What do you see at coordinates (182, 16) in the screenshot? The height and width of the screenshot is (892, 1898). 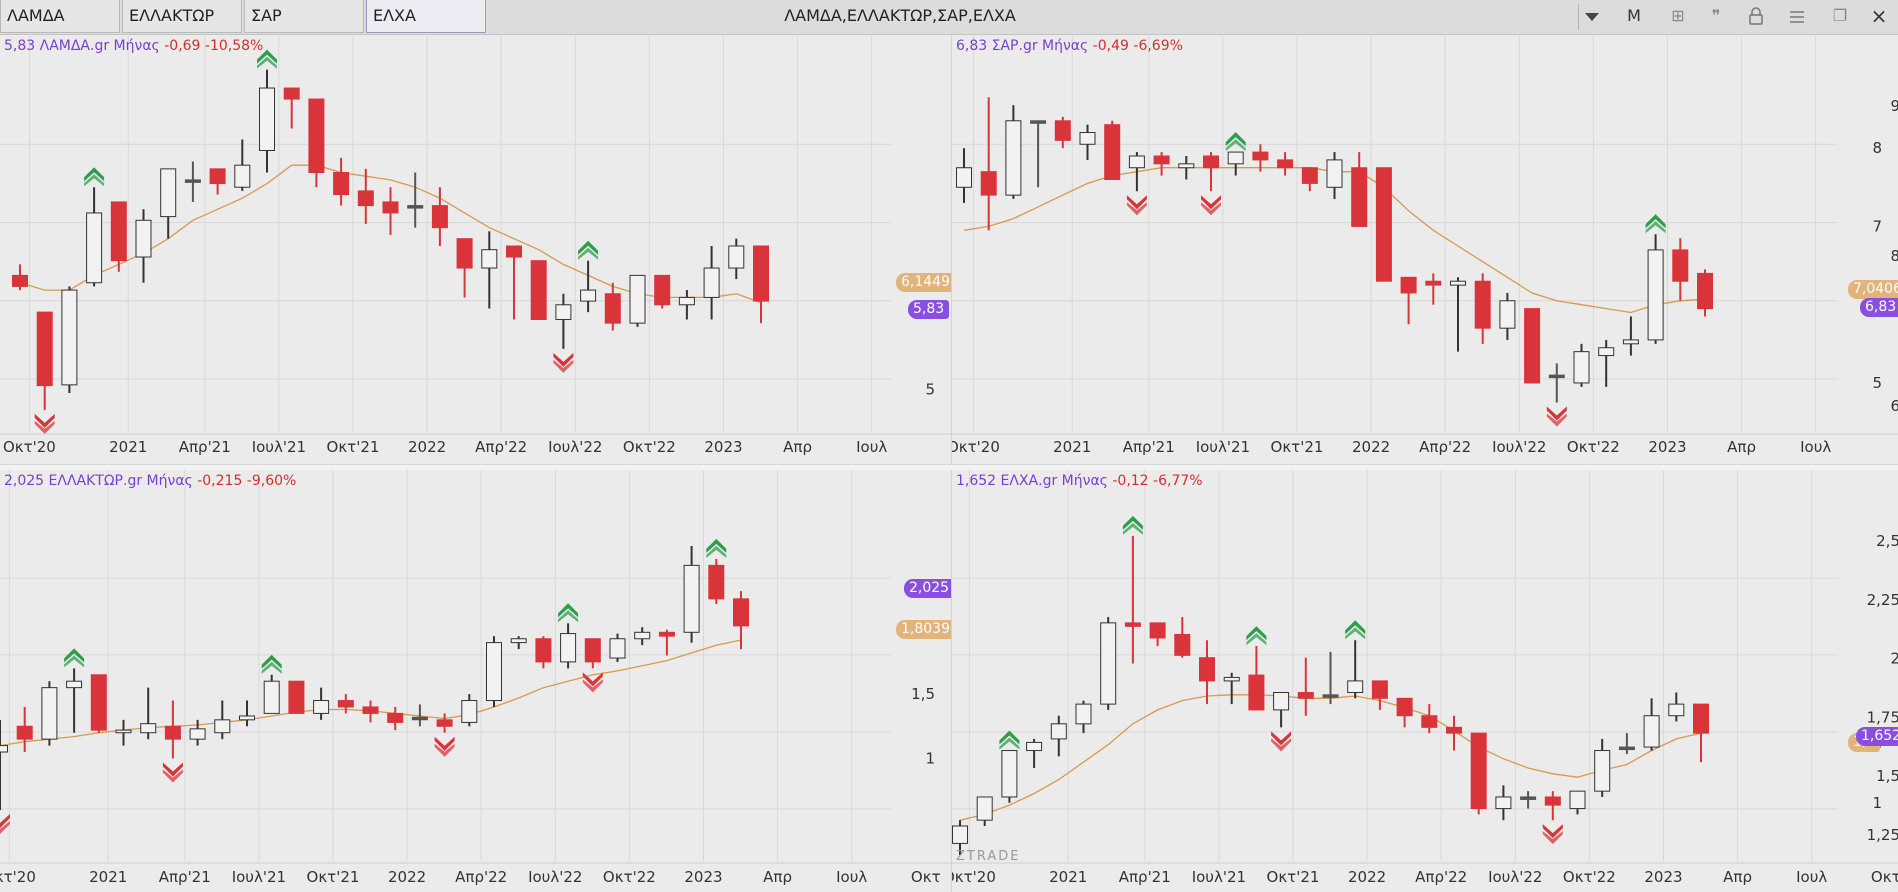 I see `tab-ellaktor: ΕΛΛΑΚΤΩΡ` at bounding box center [182, 16].